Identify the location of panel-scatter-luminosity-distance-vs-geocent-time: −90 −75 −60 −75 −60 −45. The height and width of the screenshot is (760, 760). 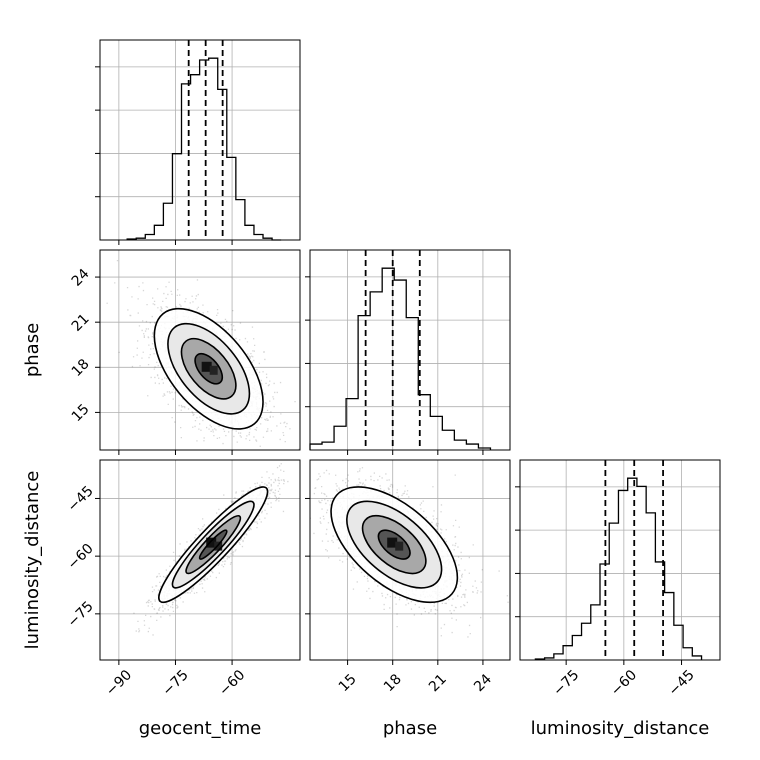
(183, 579).